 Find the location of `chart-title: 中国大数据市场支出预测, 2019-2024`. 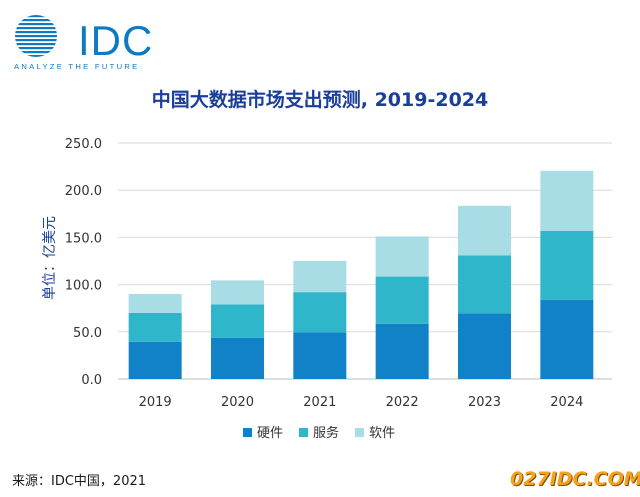

chart-title: 中国大数据市场支出预测, 2019-2024 is located at coordinates (320, 99).